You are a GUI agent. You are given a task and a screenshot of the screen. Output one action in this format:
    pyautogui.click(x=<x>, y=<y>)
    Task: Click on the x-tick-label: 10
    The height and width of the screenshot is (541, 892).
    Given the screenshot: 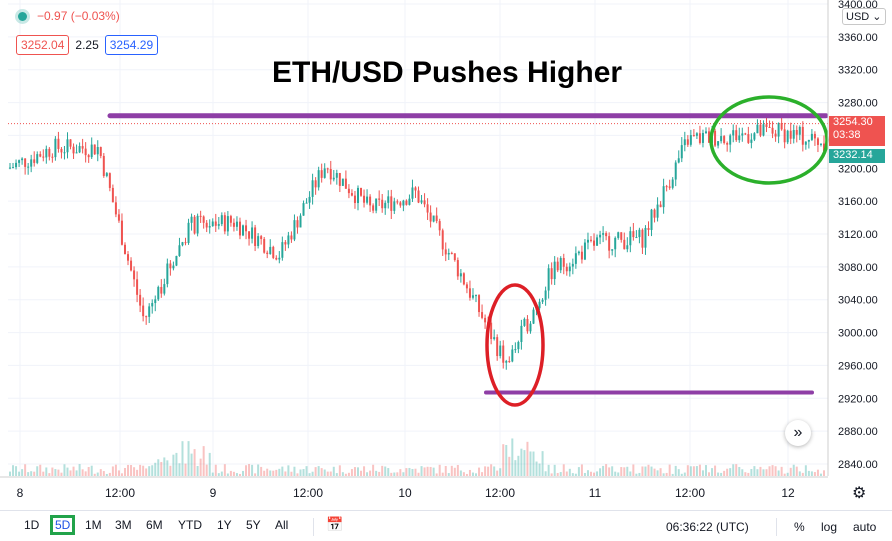 What is the action you would take?
    pyautogui.click(x=405, y=493)
    